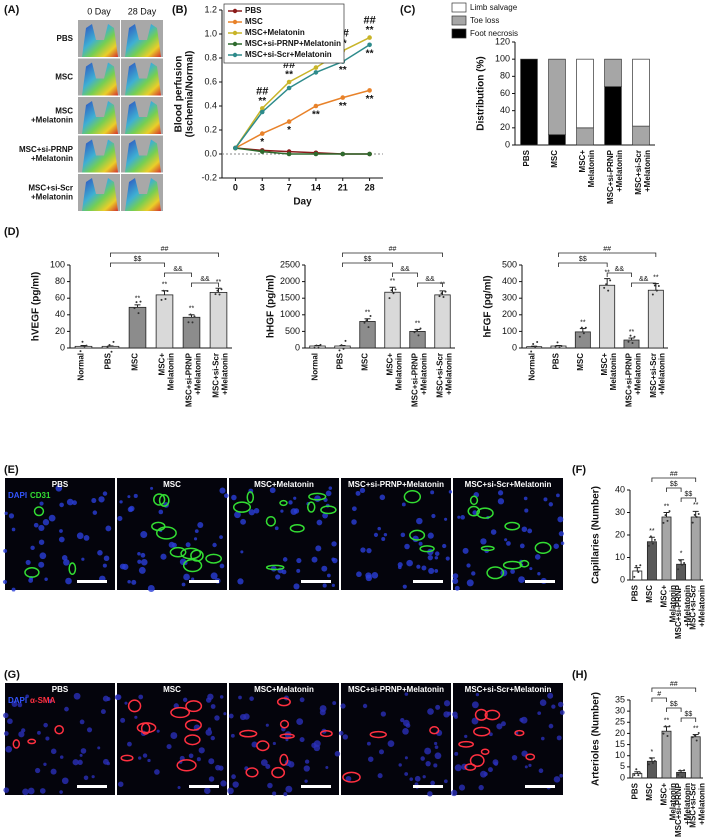 This screenshot has width=709, height=840. I want to click on y-tick-label: 15, so click(620, 744).